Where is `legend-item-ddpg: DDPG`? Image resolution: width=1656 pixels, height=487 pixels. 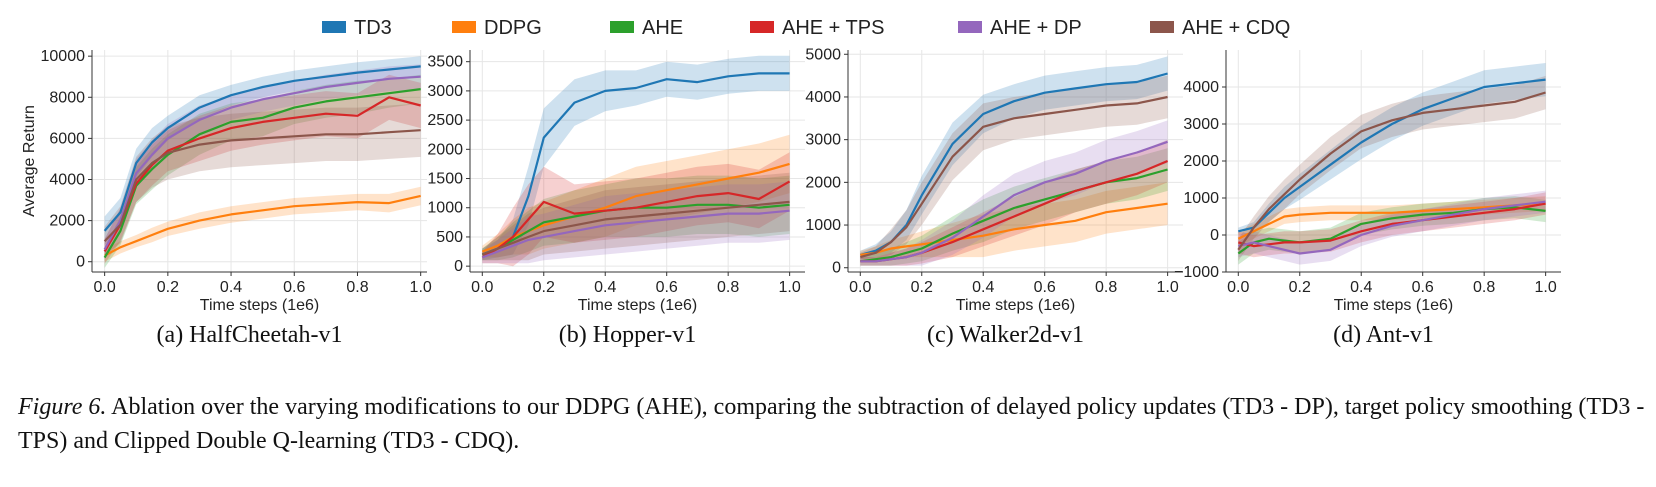
legend-item-ddpg: DDPG is located at coordinates (497, 28).